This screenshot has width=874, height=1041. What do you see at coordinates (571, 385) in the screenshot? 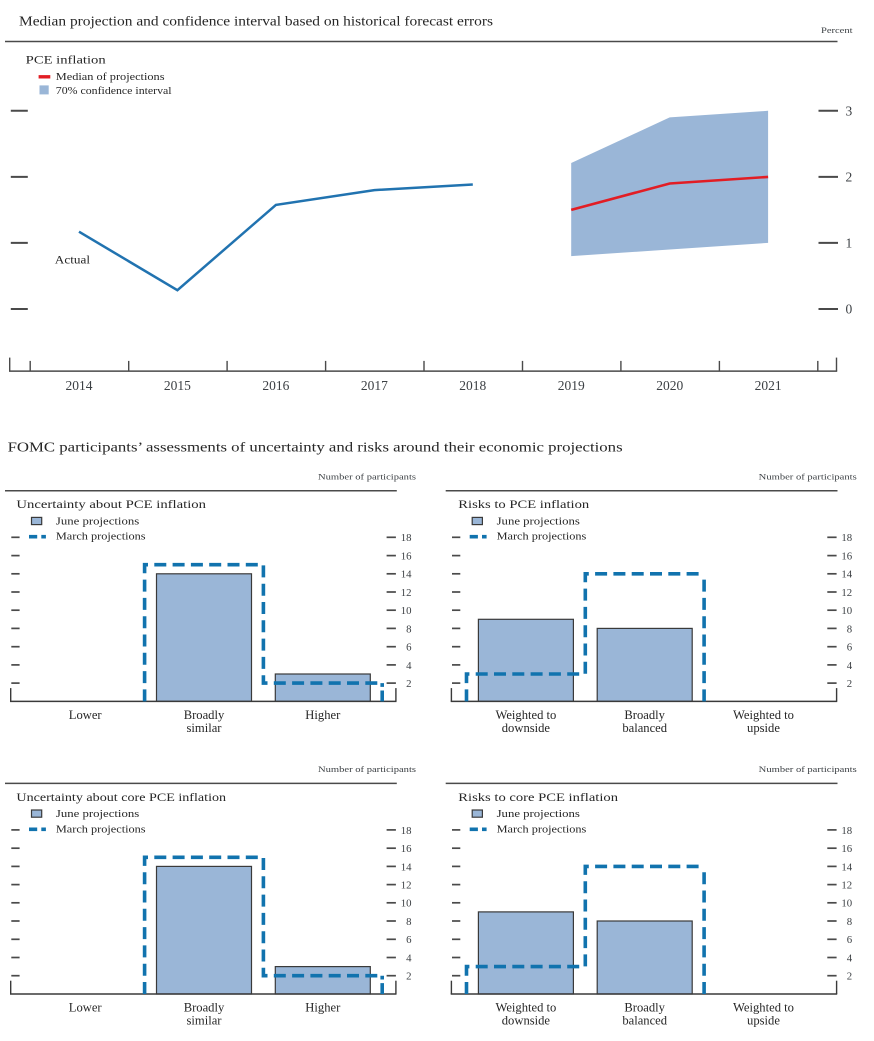
I see `svg-text: 2019` at bounding box center [571, 385].